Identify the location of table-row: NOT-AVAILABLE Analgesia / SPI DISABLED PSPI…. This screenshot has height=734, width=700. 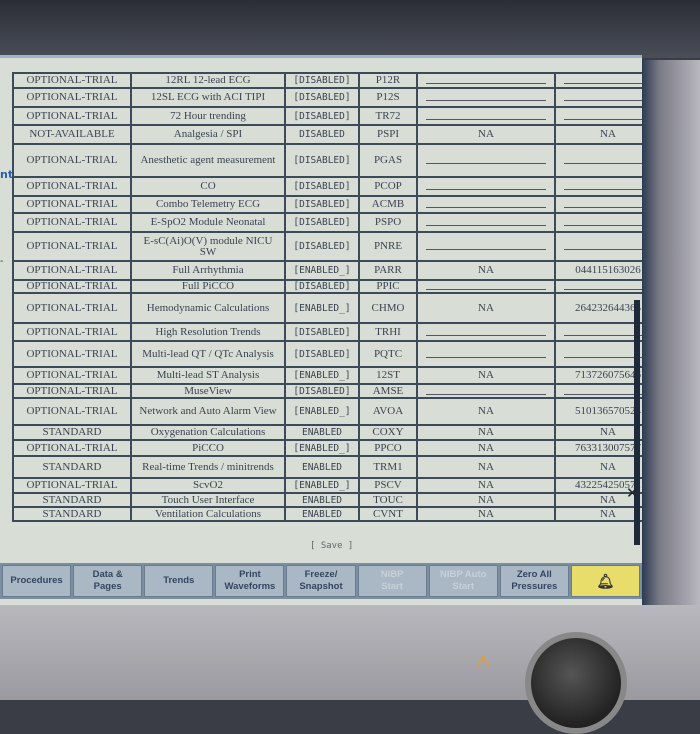
(337, 134).